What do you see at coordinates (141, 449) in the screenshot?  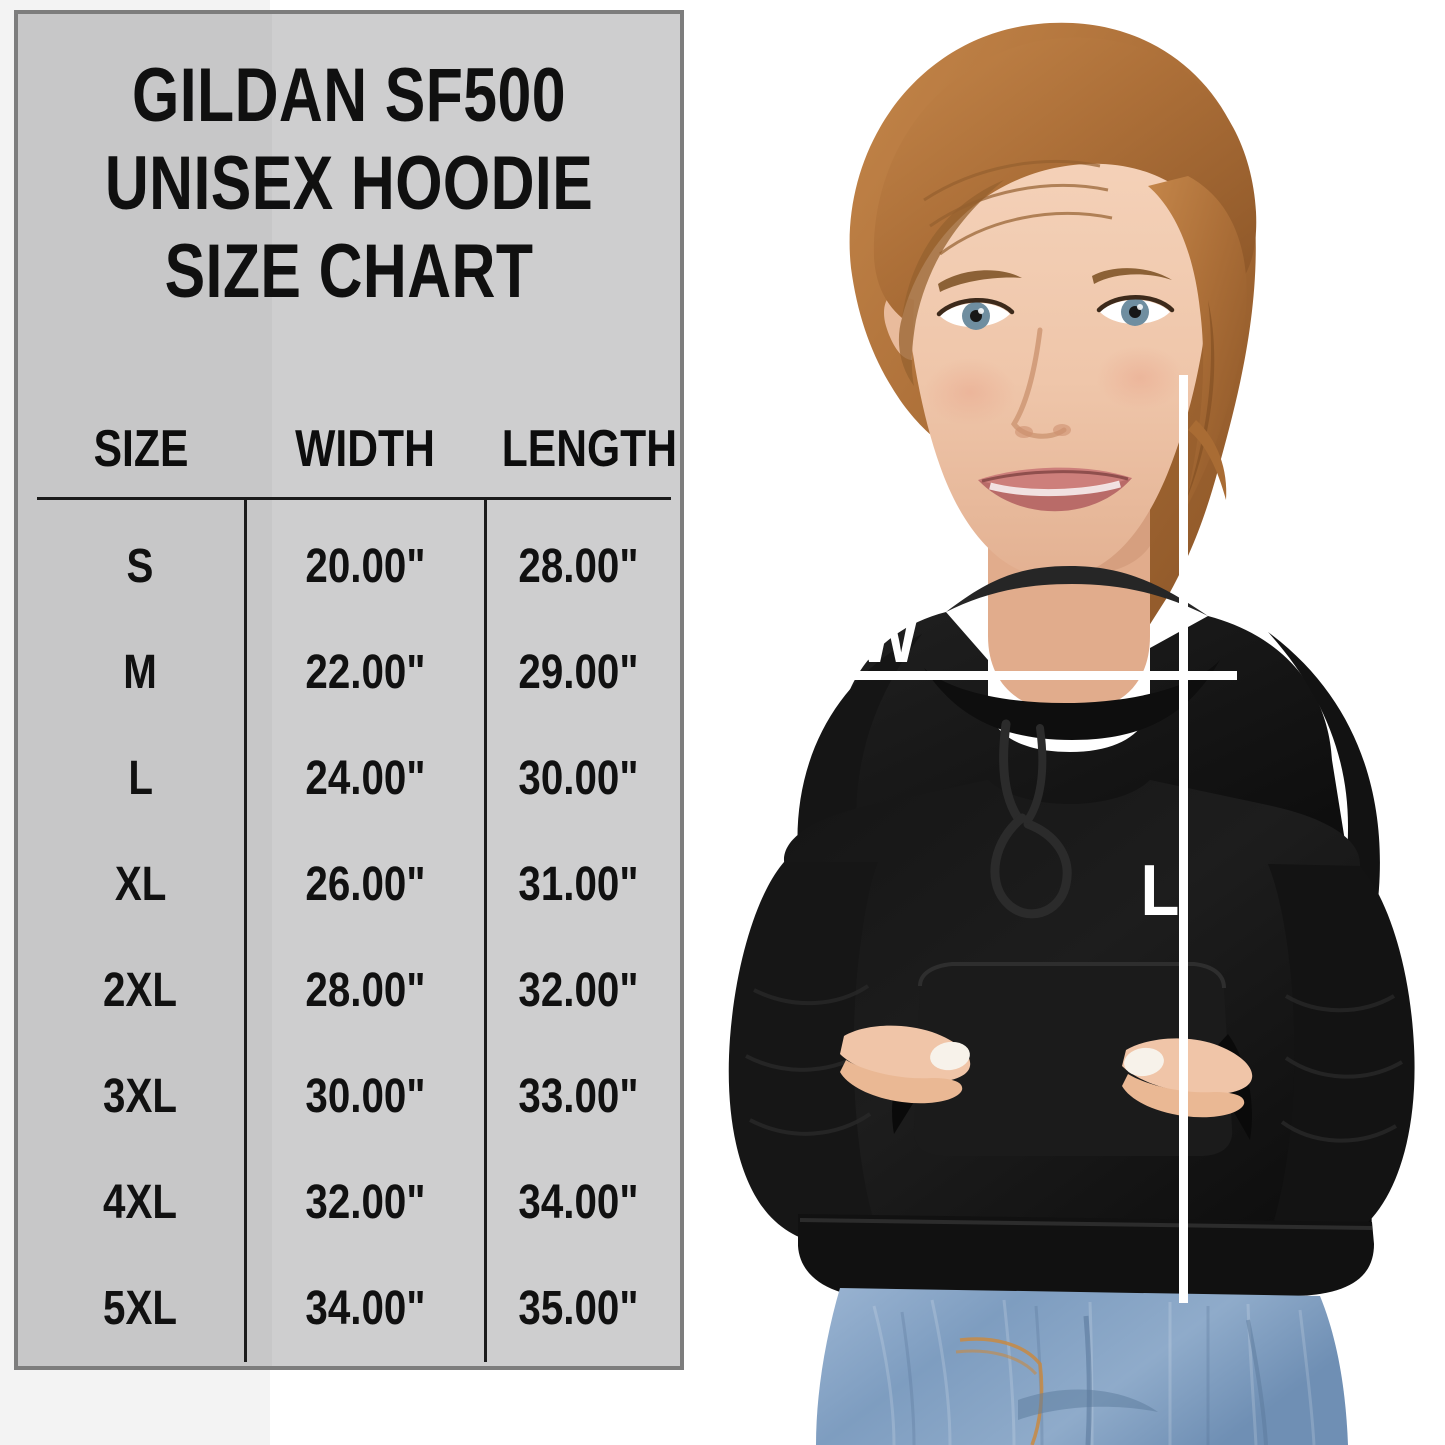 I see `header-size: SIZE` at bounding box center [141, 449].